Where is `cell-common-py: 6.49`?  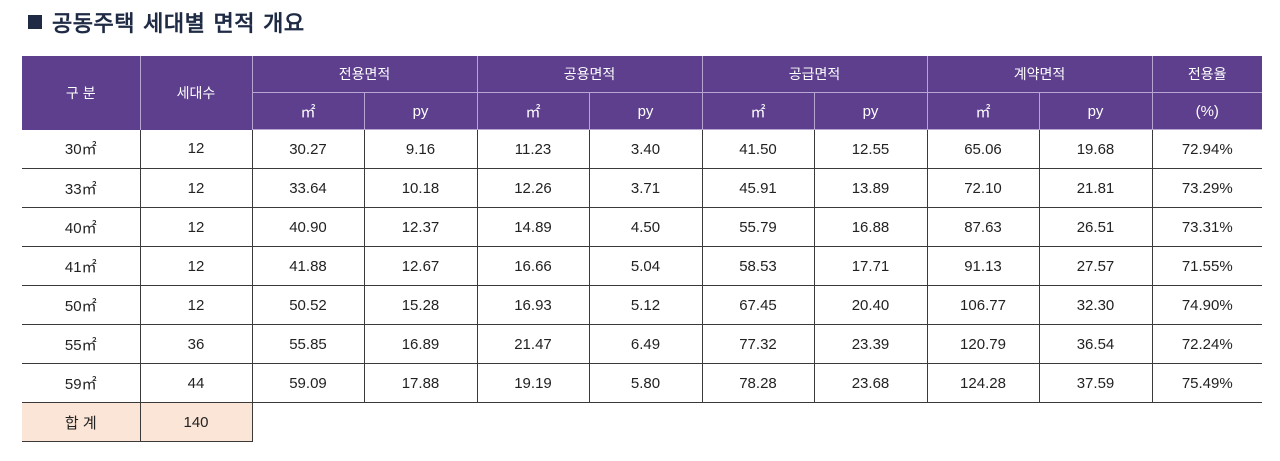
cell-common-py: 6.49 is located at coordinates (646, 344).